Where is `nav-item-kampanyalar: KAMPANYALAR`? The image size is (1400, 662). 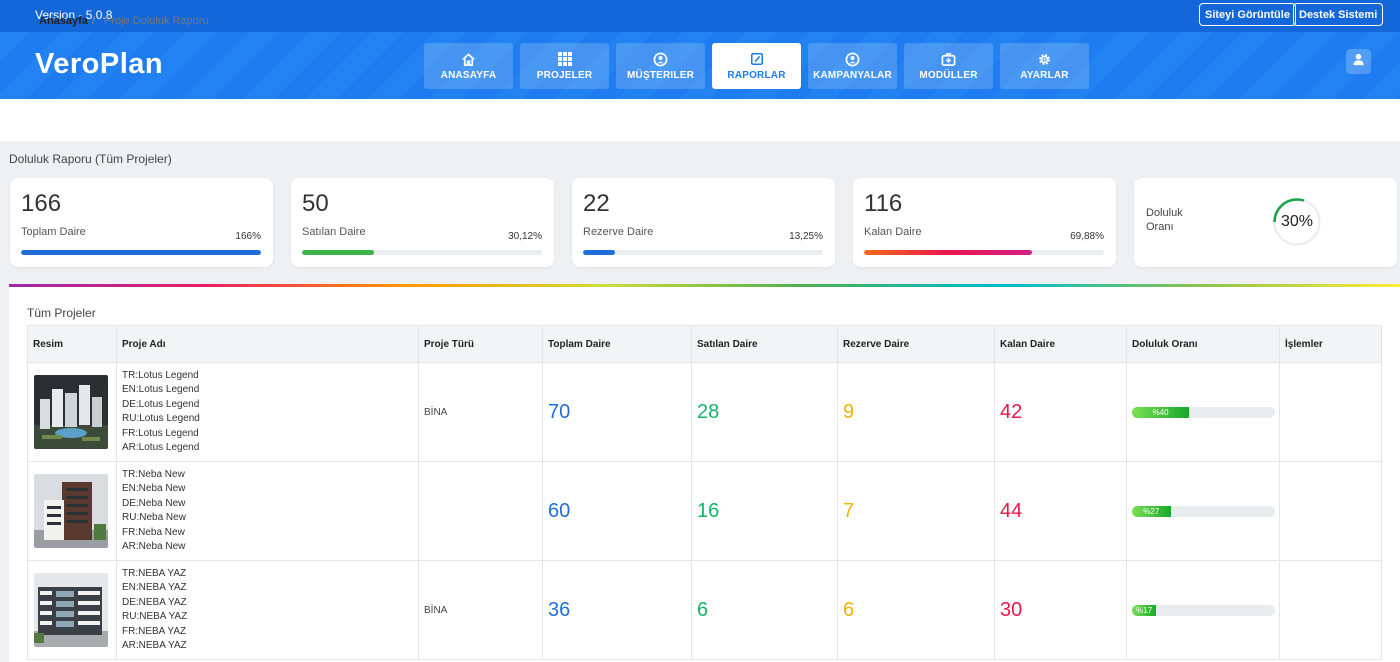
nav-item-kampanyalar: KAMPANYALAR is located at coordinates (852, 66).